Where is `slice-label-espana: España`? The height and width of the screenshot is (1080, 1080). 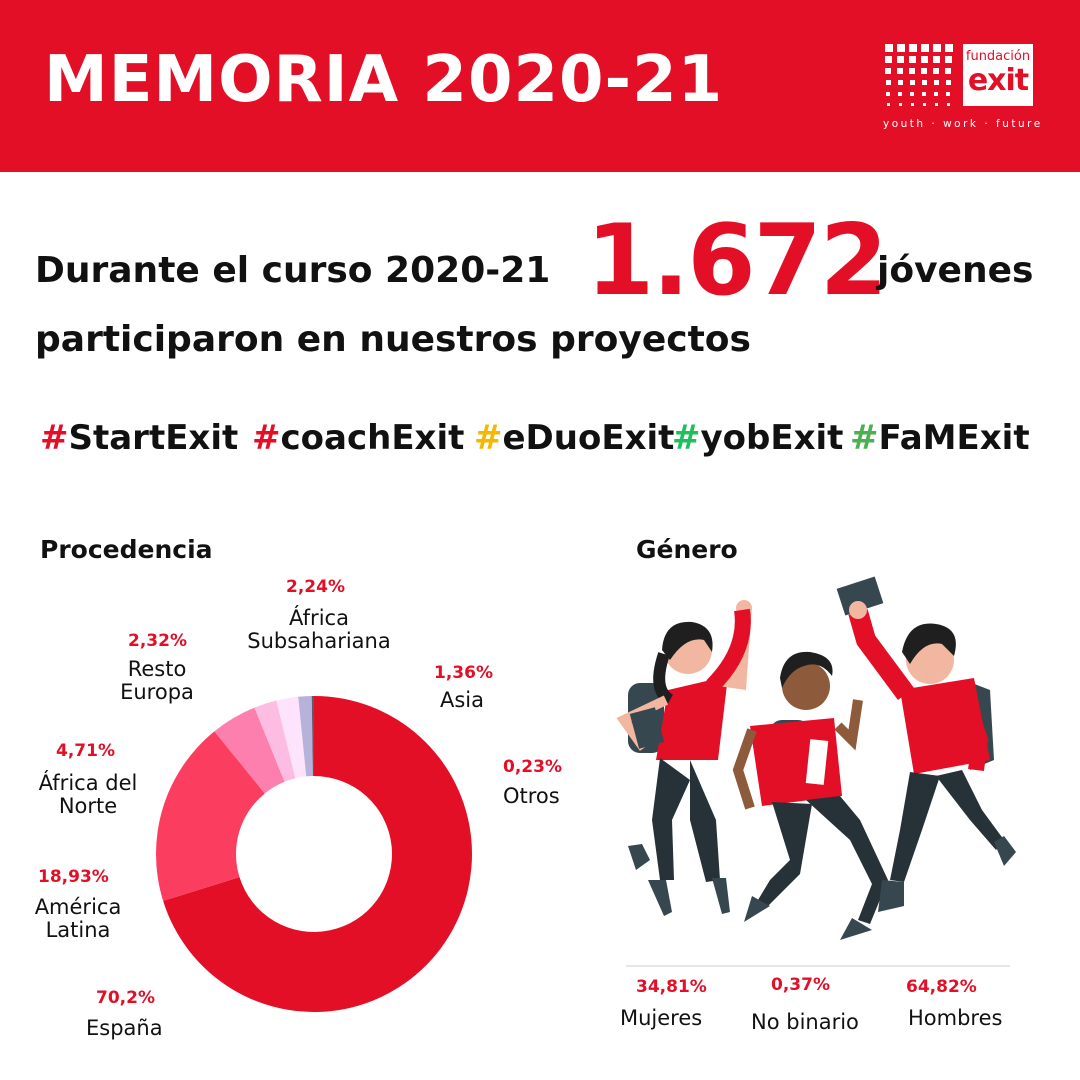 slice-label-espana: España is located at coordinates (124, 1028).